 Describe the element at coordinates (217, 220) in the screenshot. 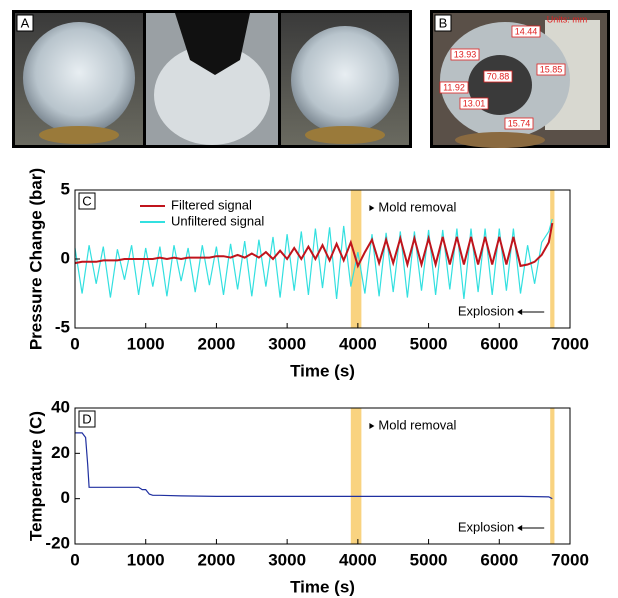

I see `legend-label: Unfiltered signal` at that location.